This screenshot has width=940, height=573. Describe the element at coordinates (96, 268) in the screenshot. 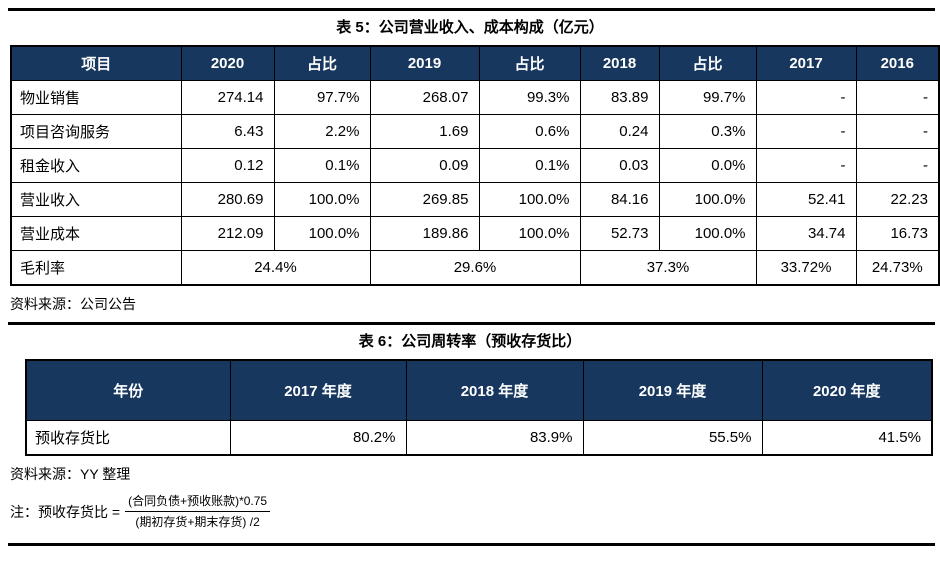

I see `row-label: 毛利率` at that location.